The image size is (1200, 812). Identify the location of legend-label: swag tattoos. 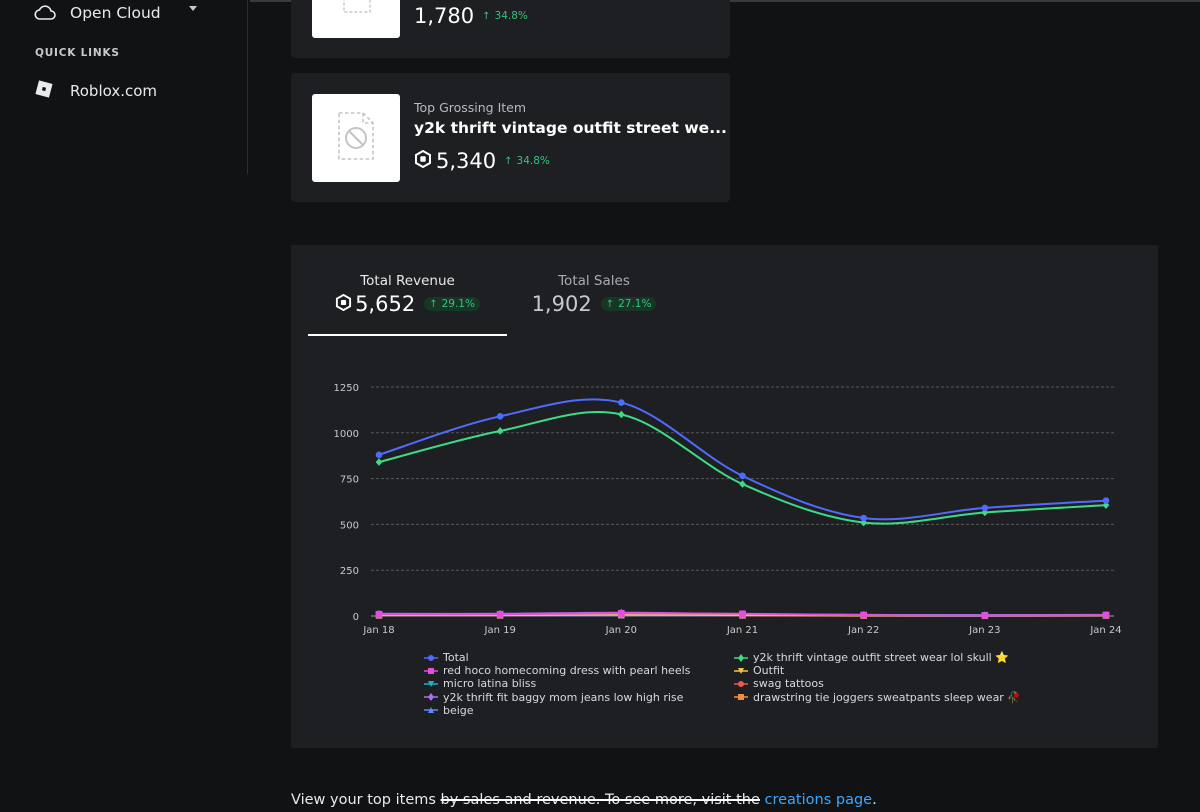
(788, 684).